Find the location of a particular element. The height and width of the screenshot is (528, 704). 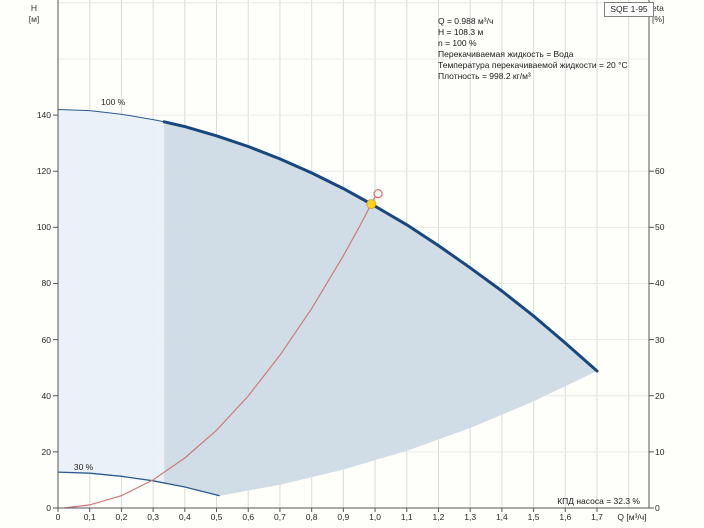

x-axis-tick-label: 1,7 is located at coordinates (597, 517).